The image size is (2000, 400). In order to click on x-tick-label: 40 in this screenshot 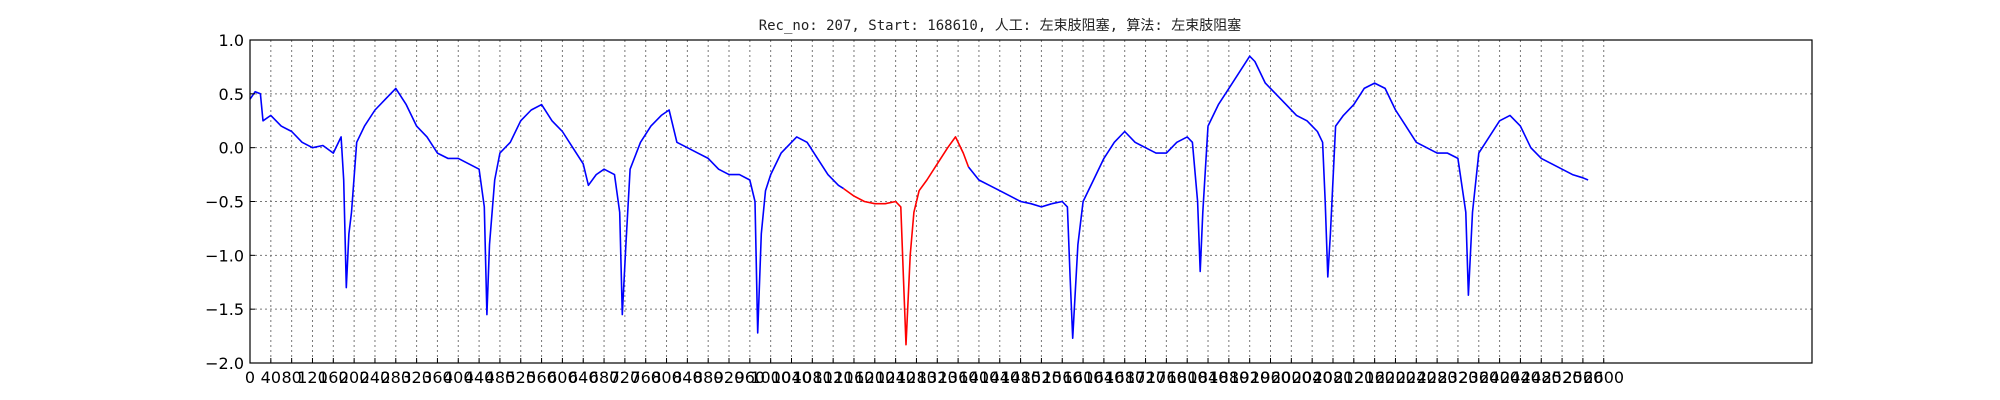, I will do `click(271, 377)`.